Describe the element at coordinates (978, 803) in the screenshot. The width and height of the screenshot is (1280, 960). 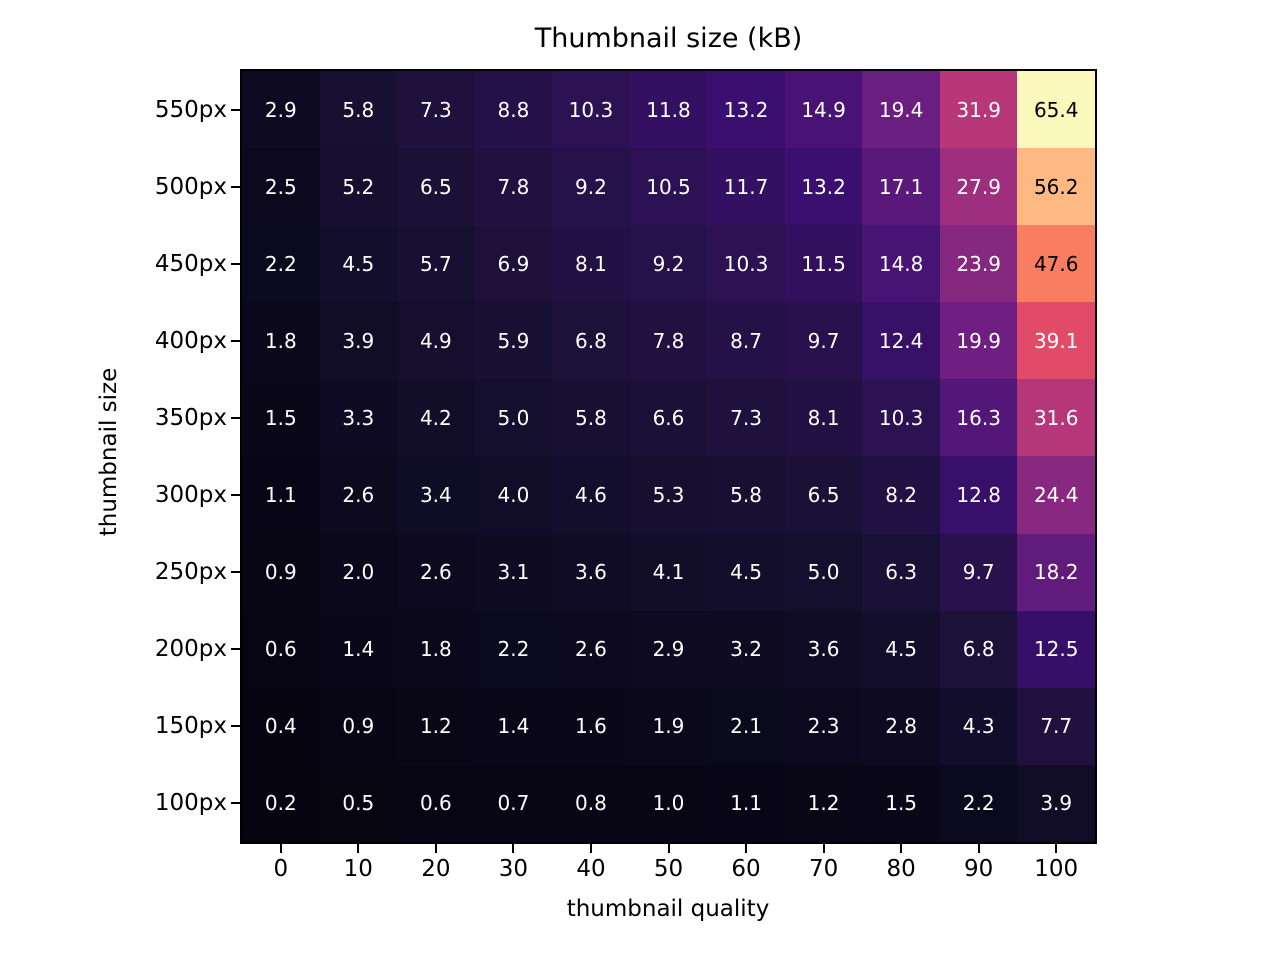
I see `heatmap-cell-100px-q90: 2.2` at that location.